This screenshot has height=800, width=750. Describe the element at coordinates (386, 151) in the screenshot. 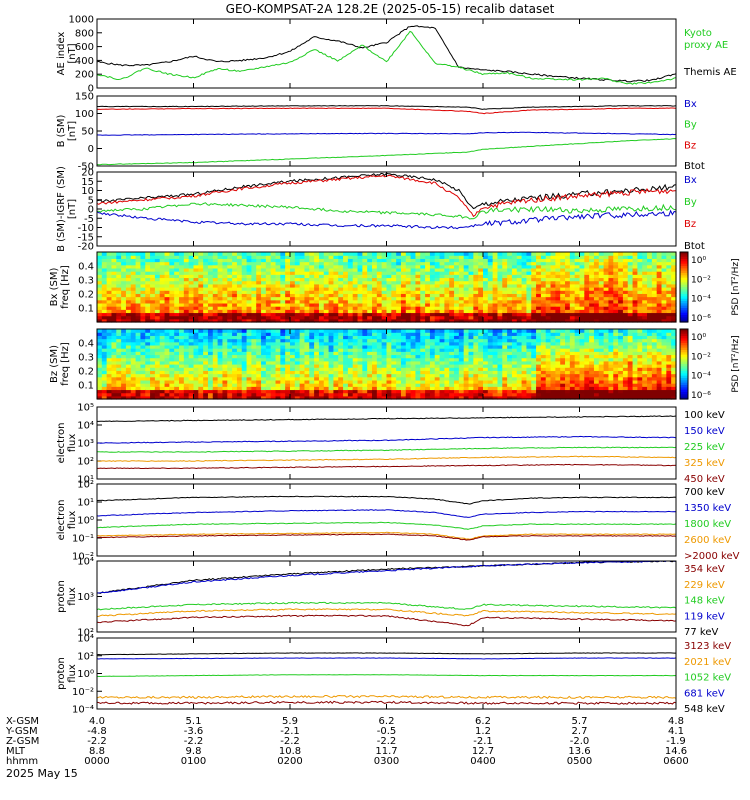

I see `series-line-By` at that location.